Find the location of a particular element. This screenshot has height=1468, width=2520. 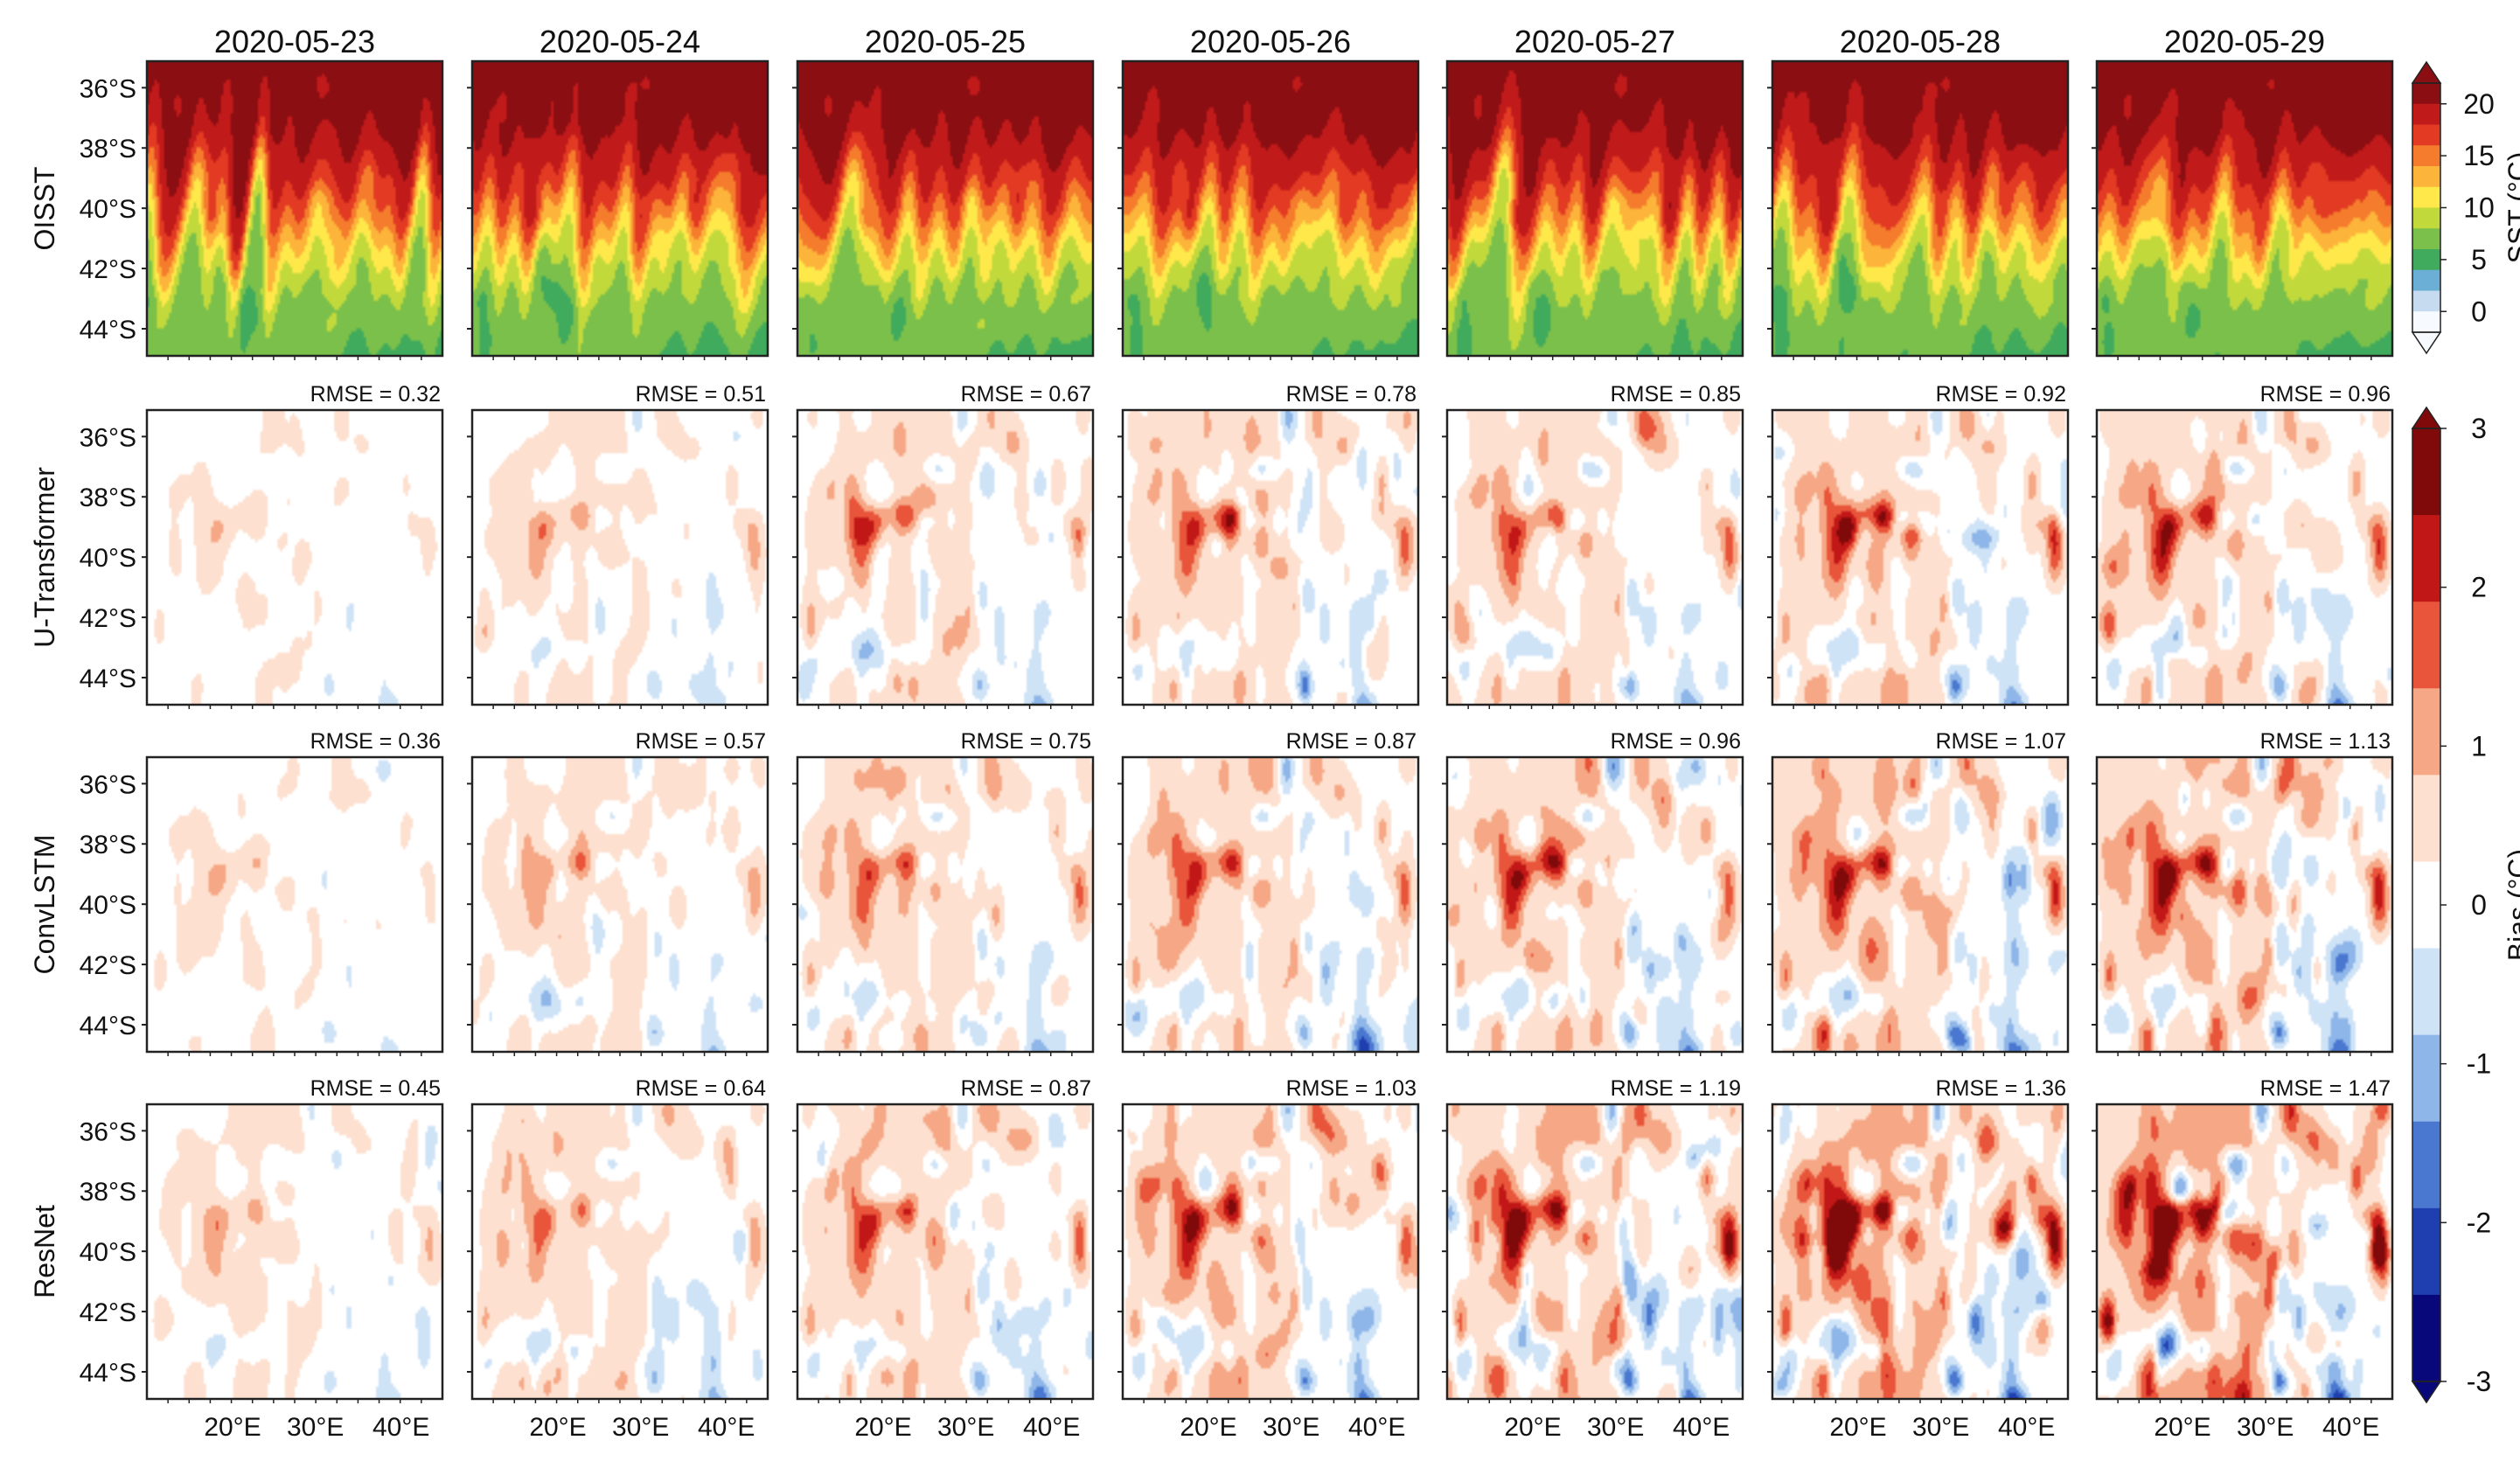

map-panel-convlstm-2020-05-24: RMSE = 0.57 is located at coordinates (618, 893).